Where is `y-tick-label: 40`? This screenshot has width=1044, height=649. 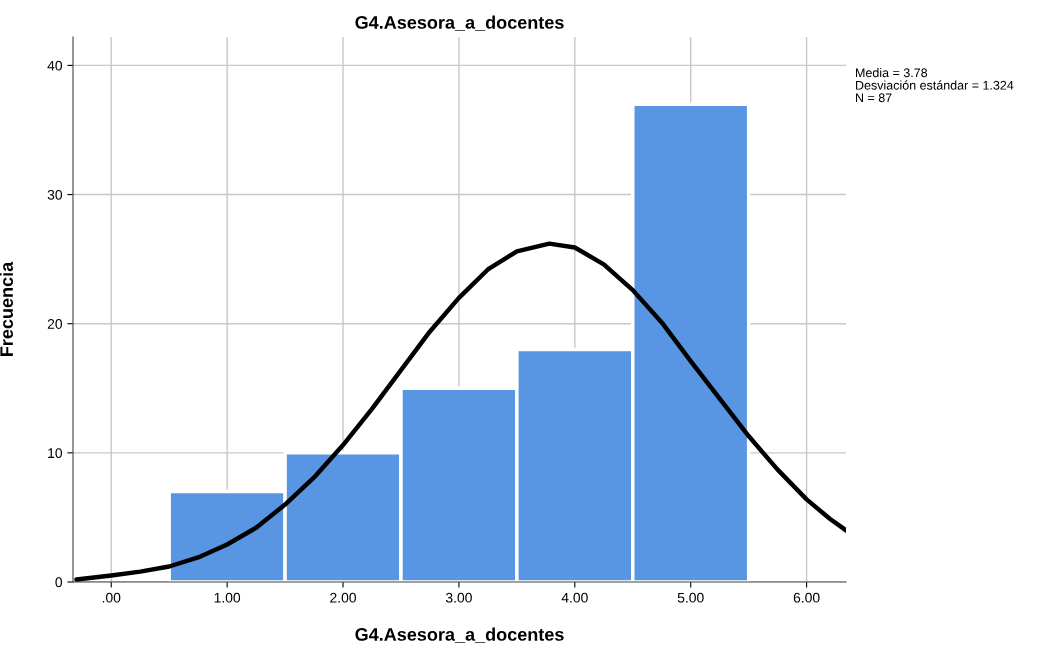
y-tick-label: 40 is located at coordinates (55, 65).